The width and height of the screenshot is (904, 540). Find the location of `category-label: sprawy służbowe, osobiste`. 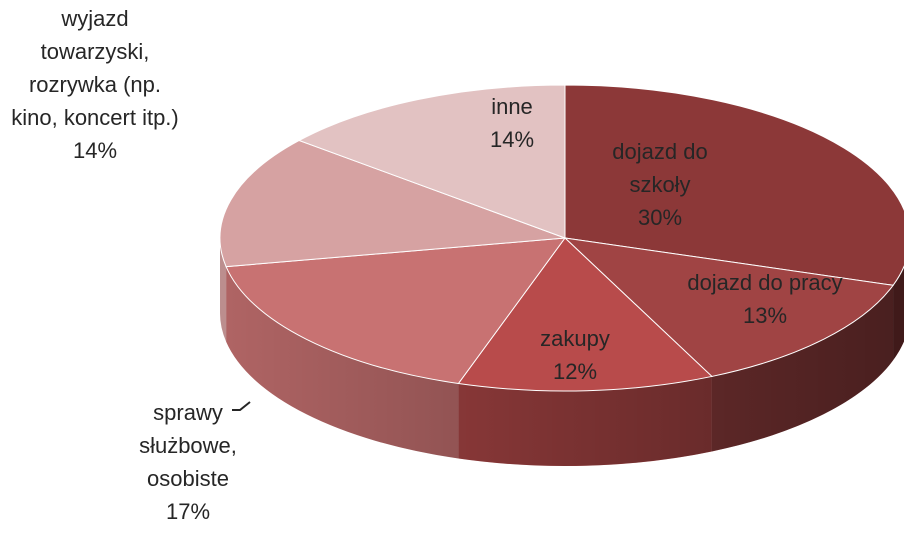

category-label: sprawy służbowe, osobiste is located at coordinates (188, 445).